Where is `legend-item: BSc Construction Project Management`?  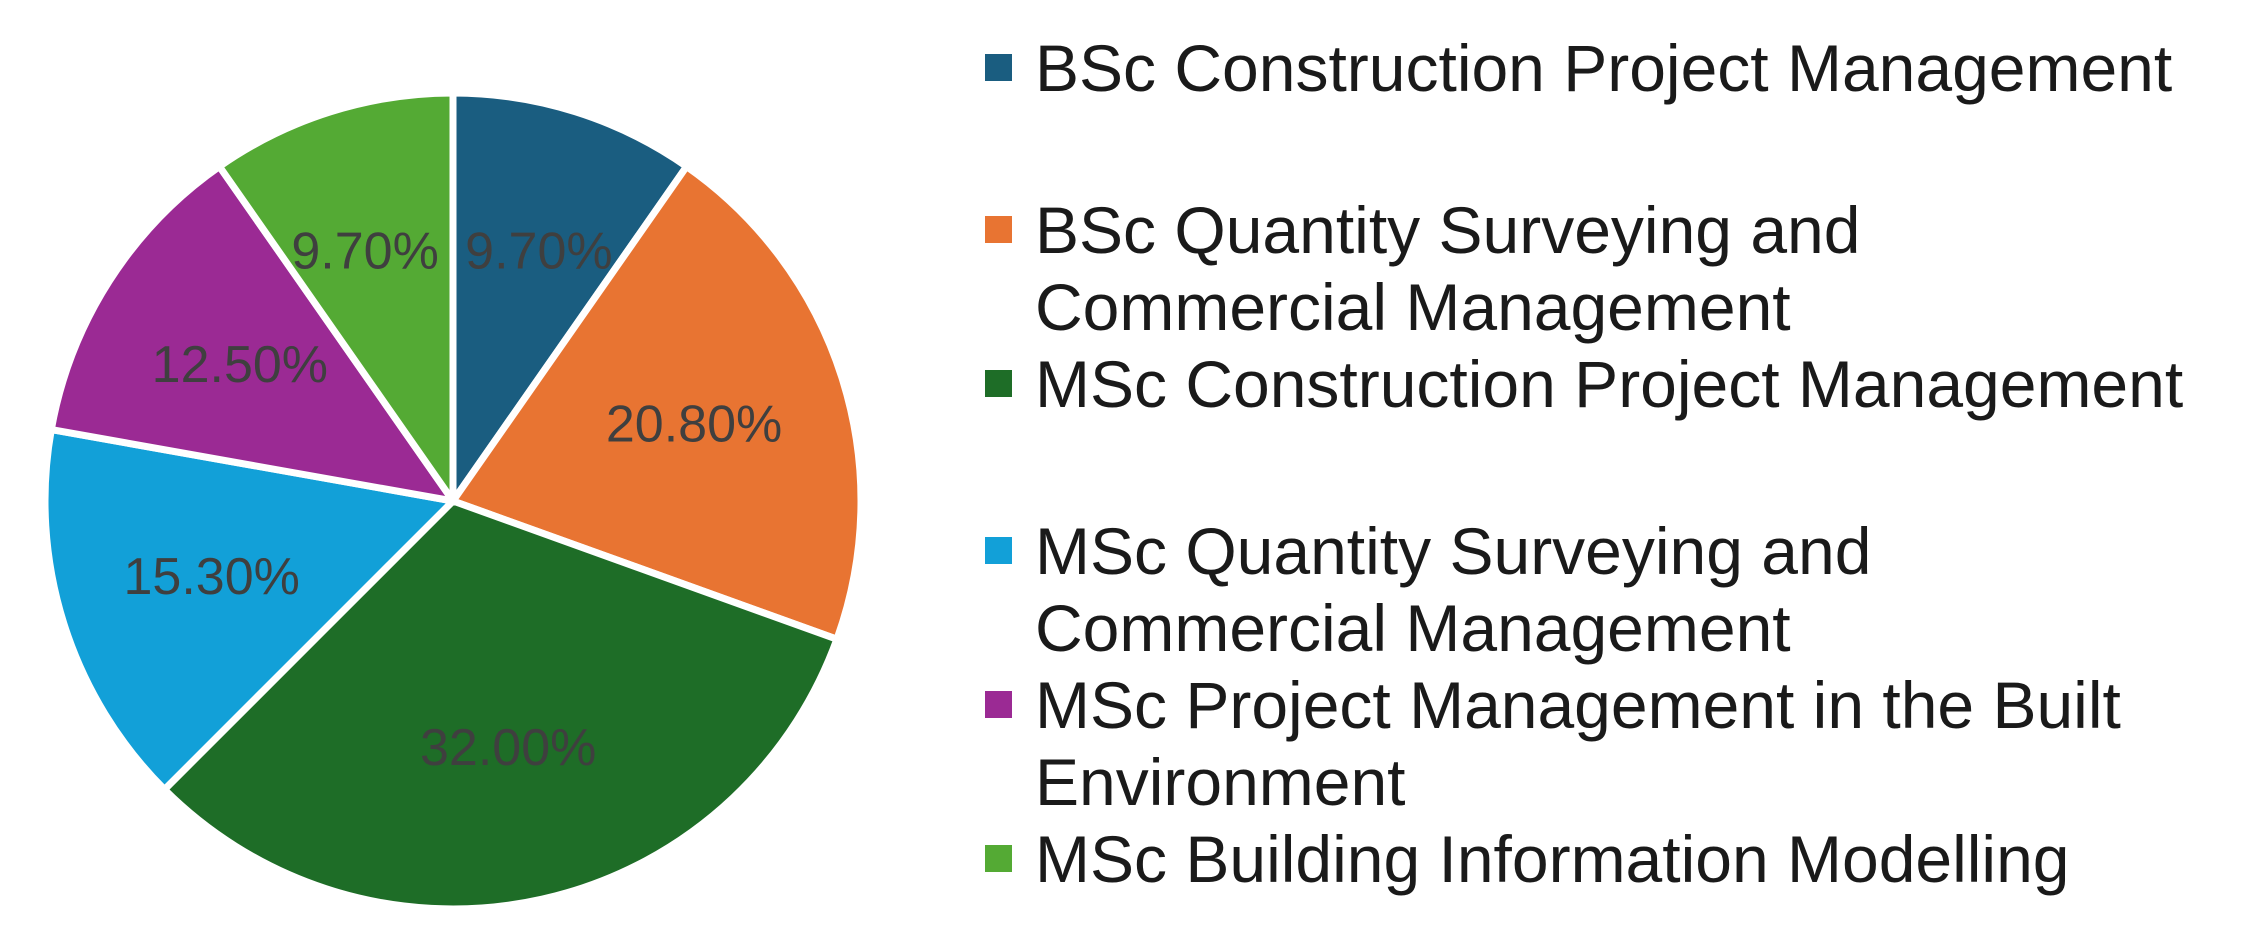
legend-item: BSc Construction Project Management is located at coordinates (1605, 68).